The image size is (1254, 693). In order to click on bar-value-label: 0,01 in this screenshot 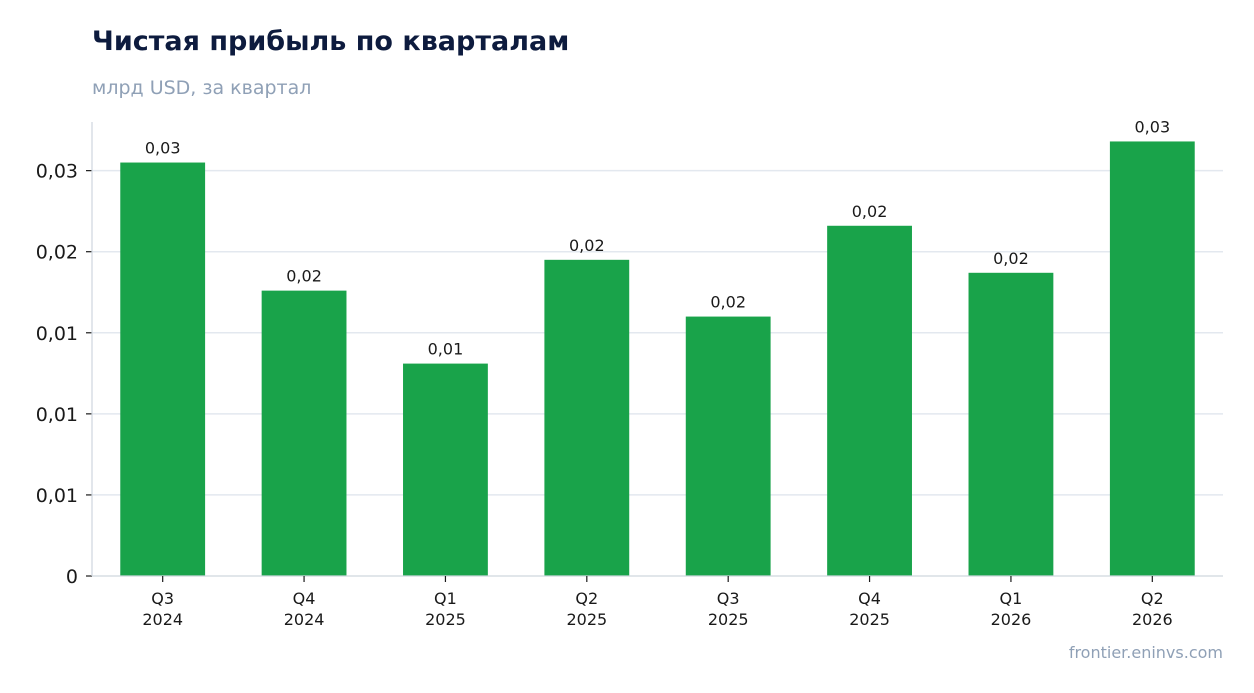, I will do `click(446, 349)`.